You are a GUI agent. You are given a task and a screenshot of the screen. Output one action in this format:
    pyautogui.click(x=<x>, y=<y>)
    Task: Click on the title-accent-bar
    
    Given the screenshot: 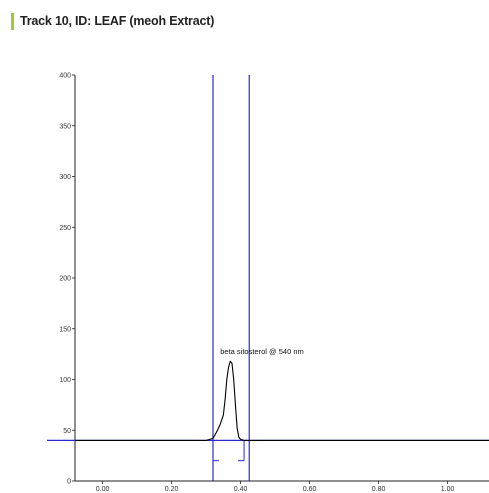 What is the action you would take?
    pyautogui.click(x=12, y=21)
    